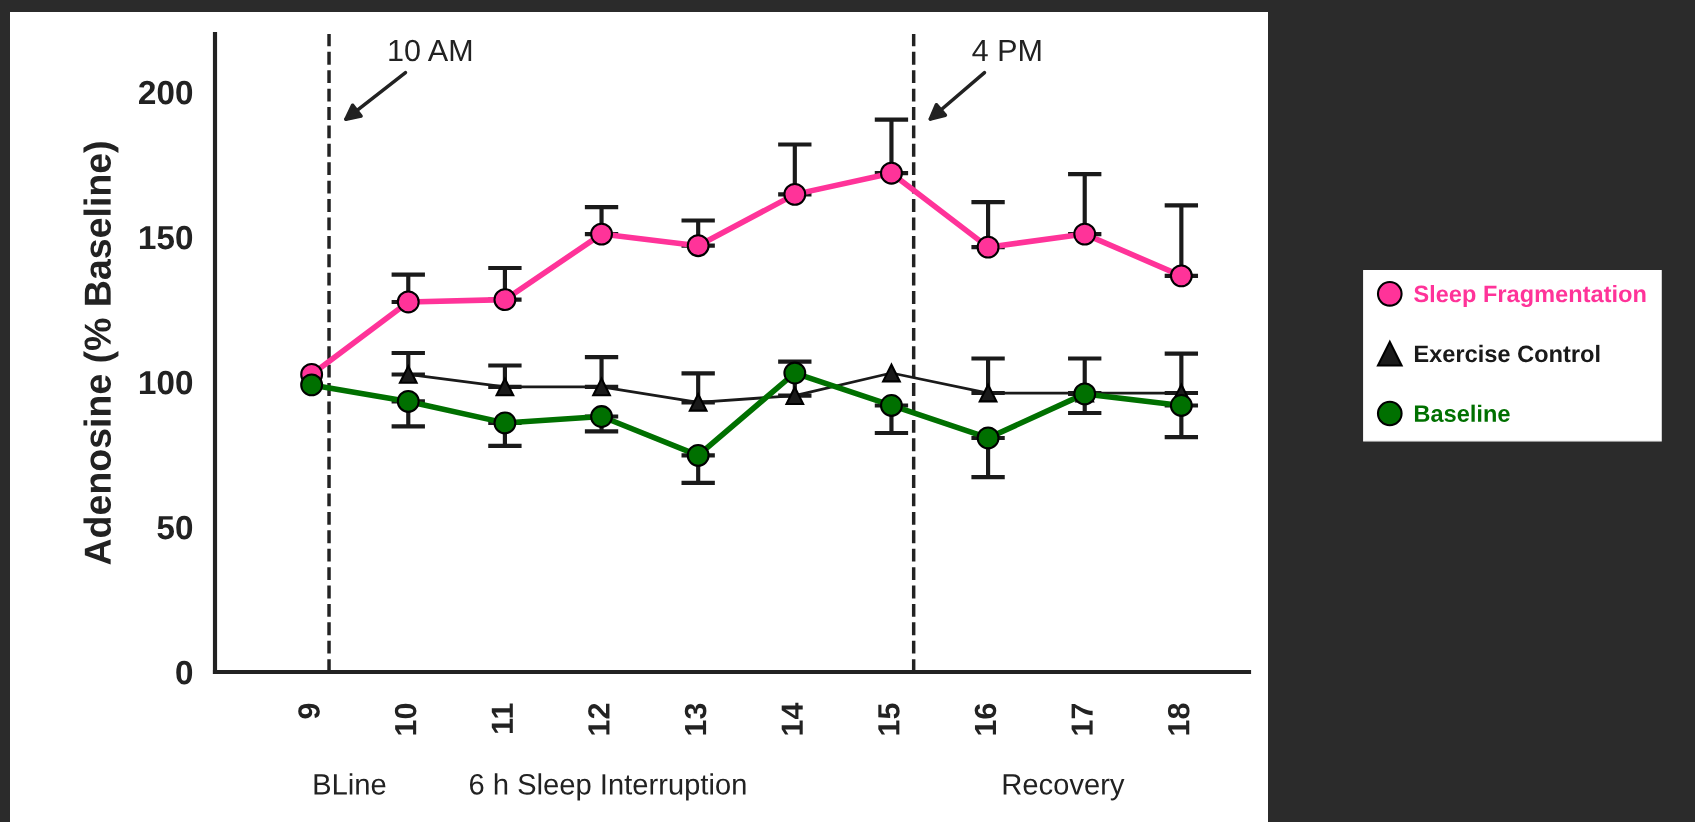  I want to click on x-tick-label: 9, so click(309, 711).